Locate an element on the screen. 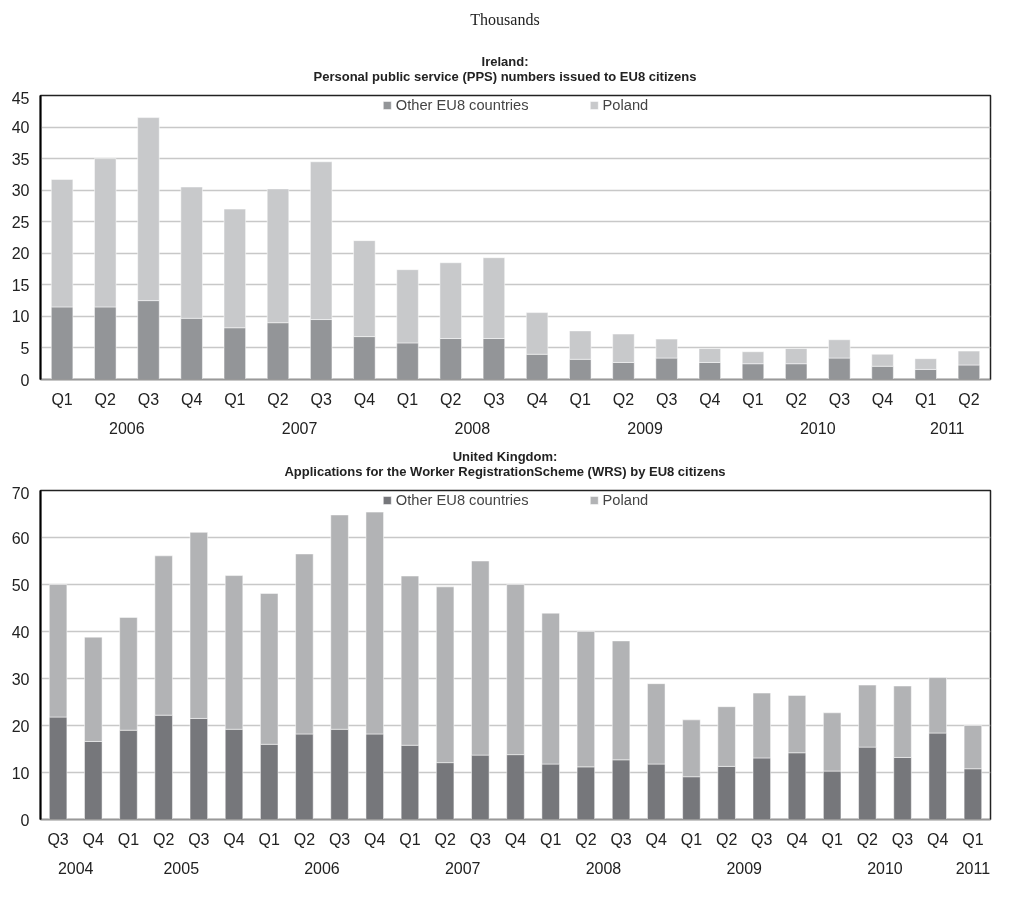 The height and width of the screenshot is (922, 1009). y-tick-label: 50 is located at coordinates (20, 585).